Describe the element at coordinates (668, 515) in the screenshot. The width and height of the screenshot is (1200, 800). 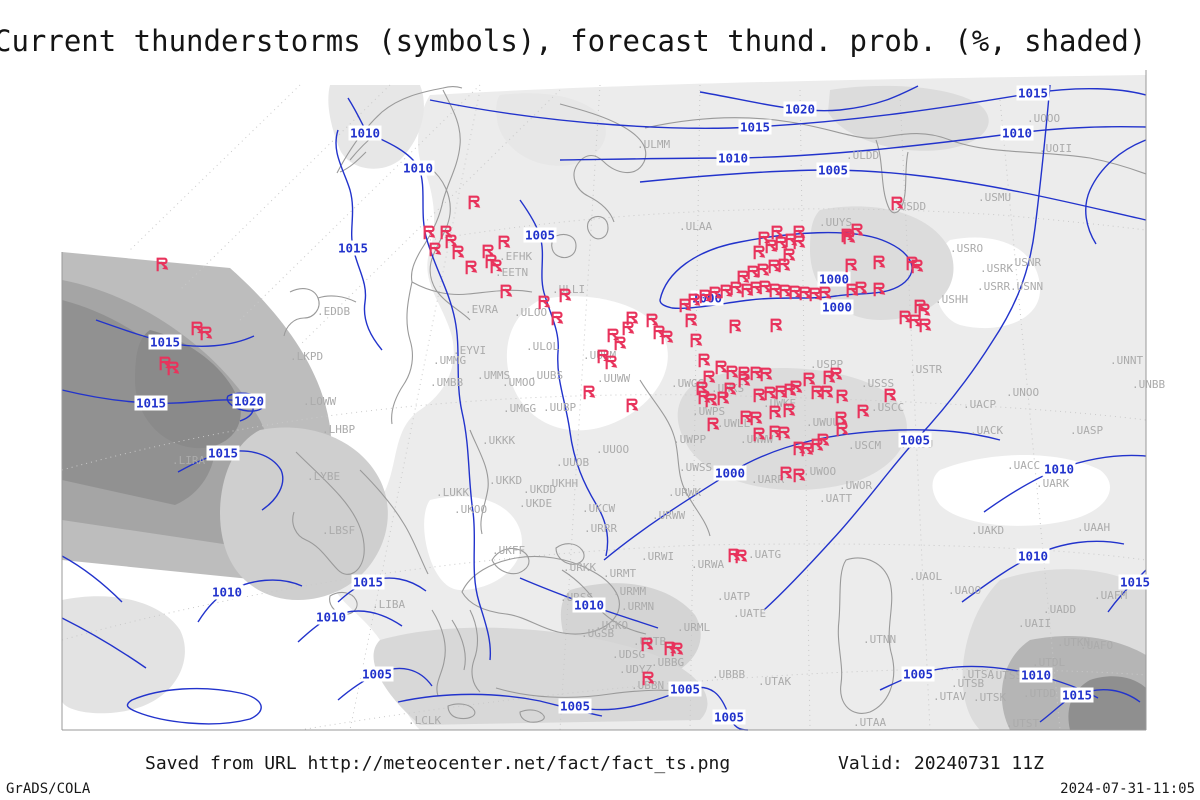
I see `station-id-label: .URWW` at that location.